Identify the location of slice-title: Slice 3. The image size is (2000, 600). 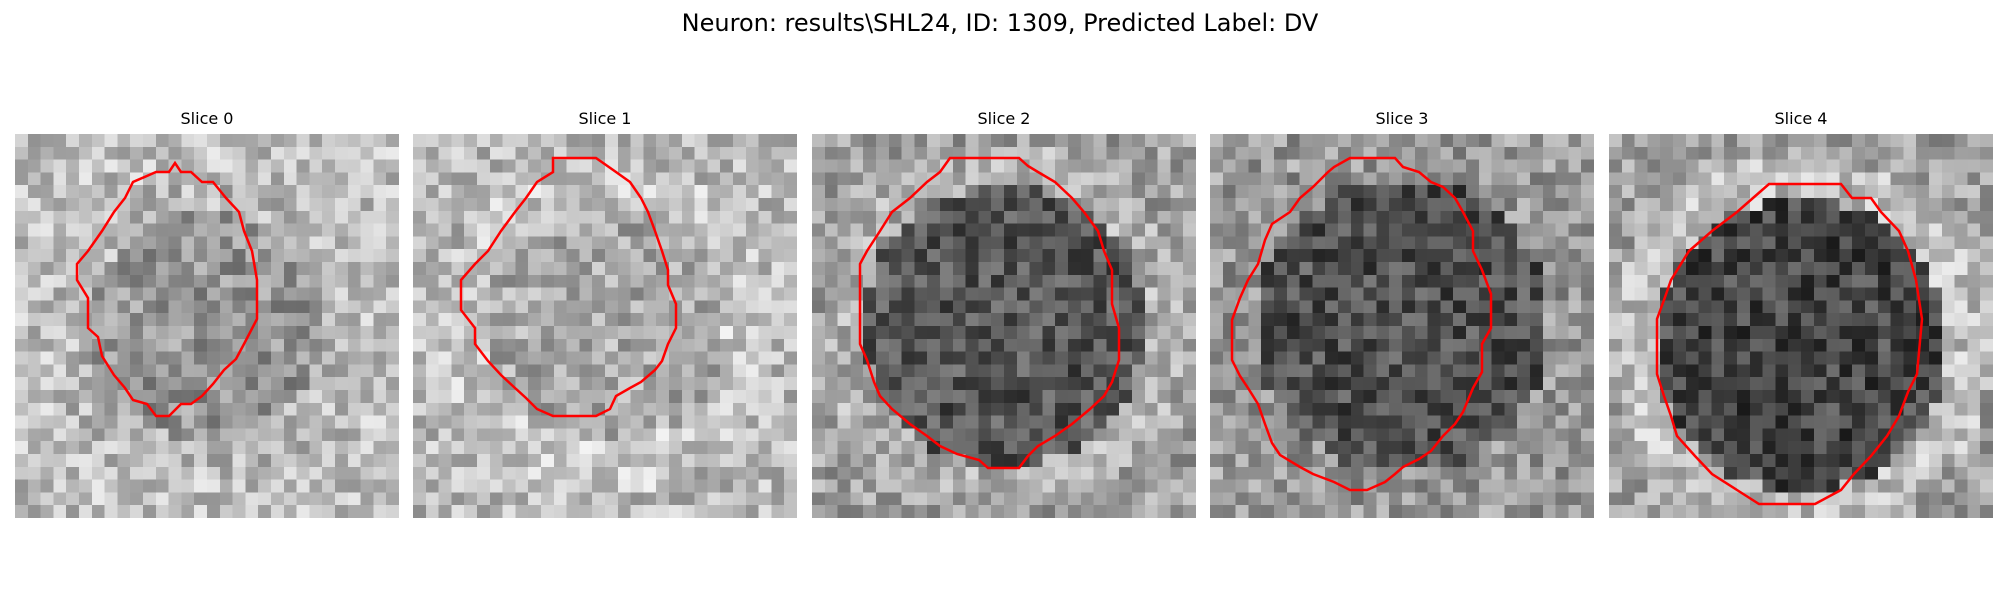
(1402, 118).